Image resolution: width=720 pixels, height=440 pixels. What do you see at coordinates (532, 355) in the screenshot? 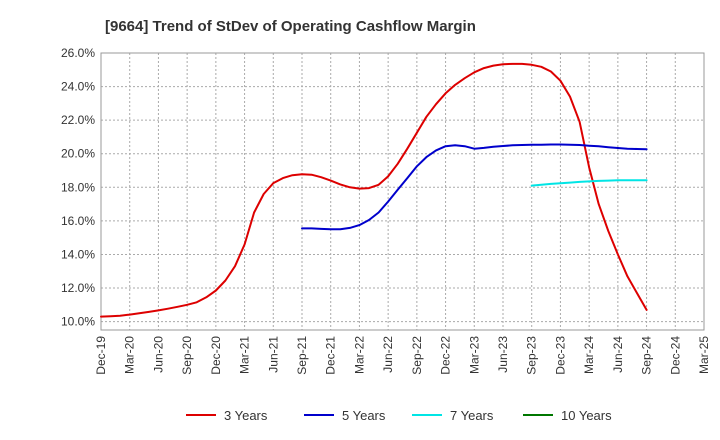
I see `x-tick-label: Sep-23` at bounding box center [532, 355].